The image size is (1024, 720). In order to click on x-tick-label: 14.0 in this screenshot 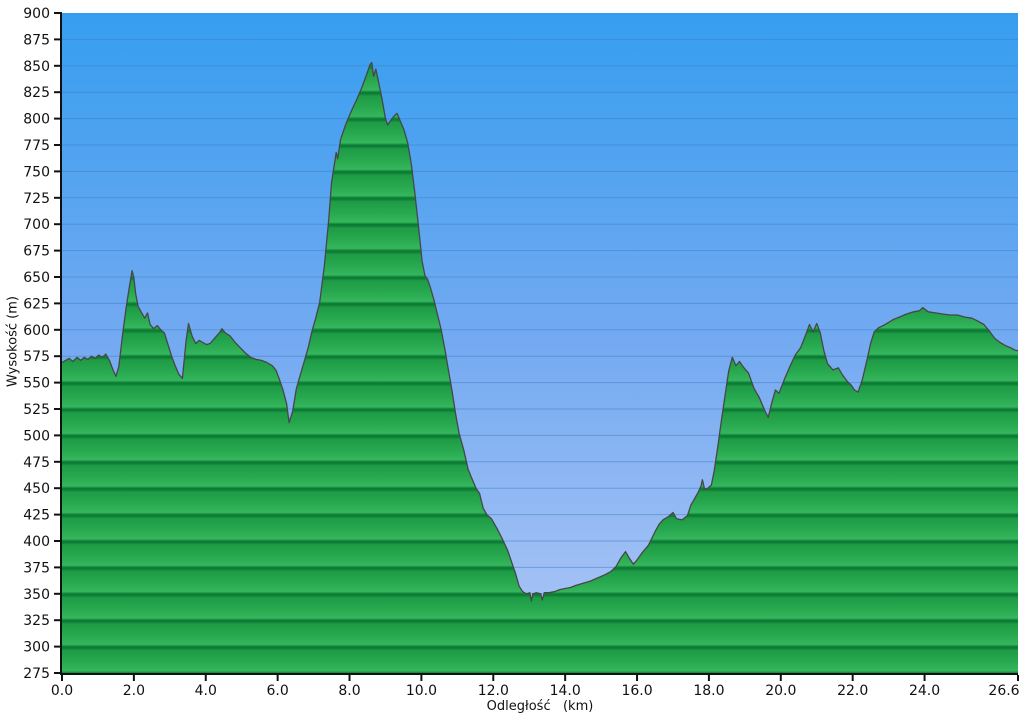, I will do `click(565, 691)`.